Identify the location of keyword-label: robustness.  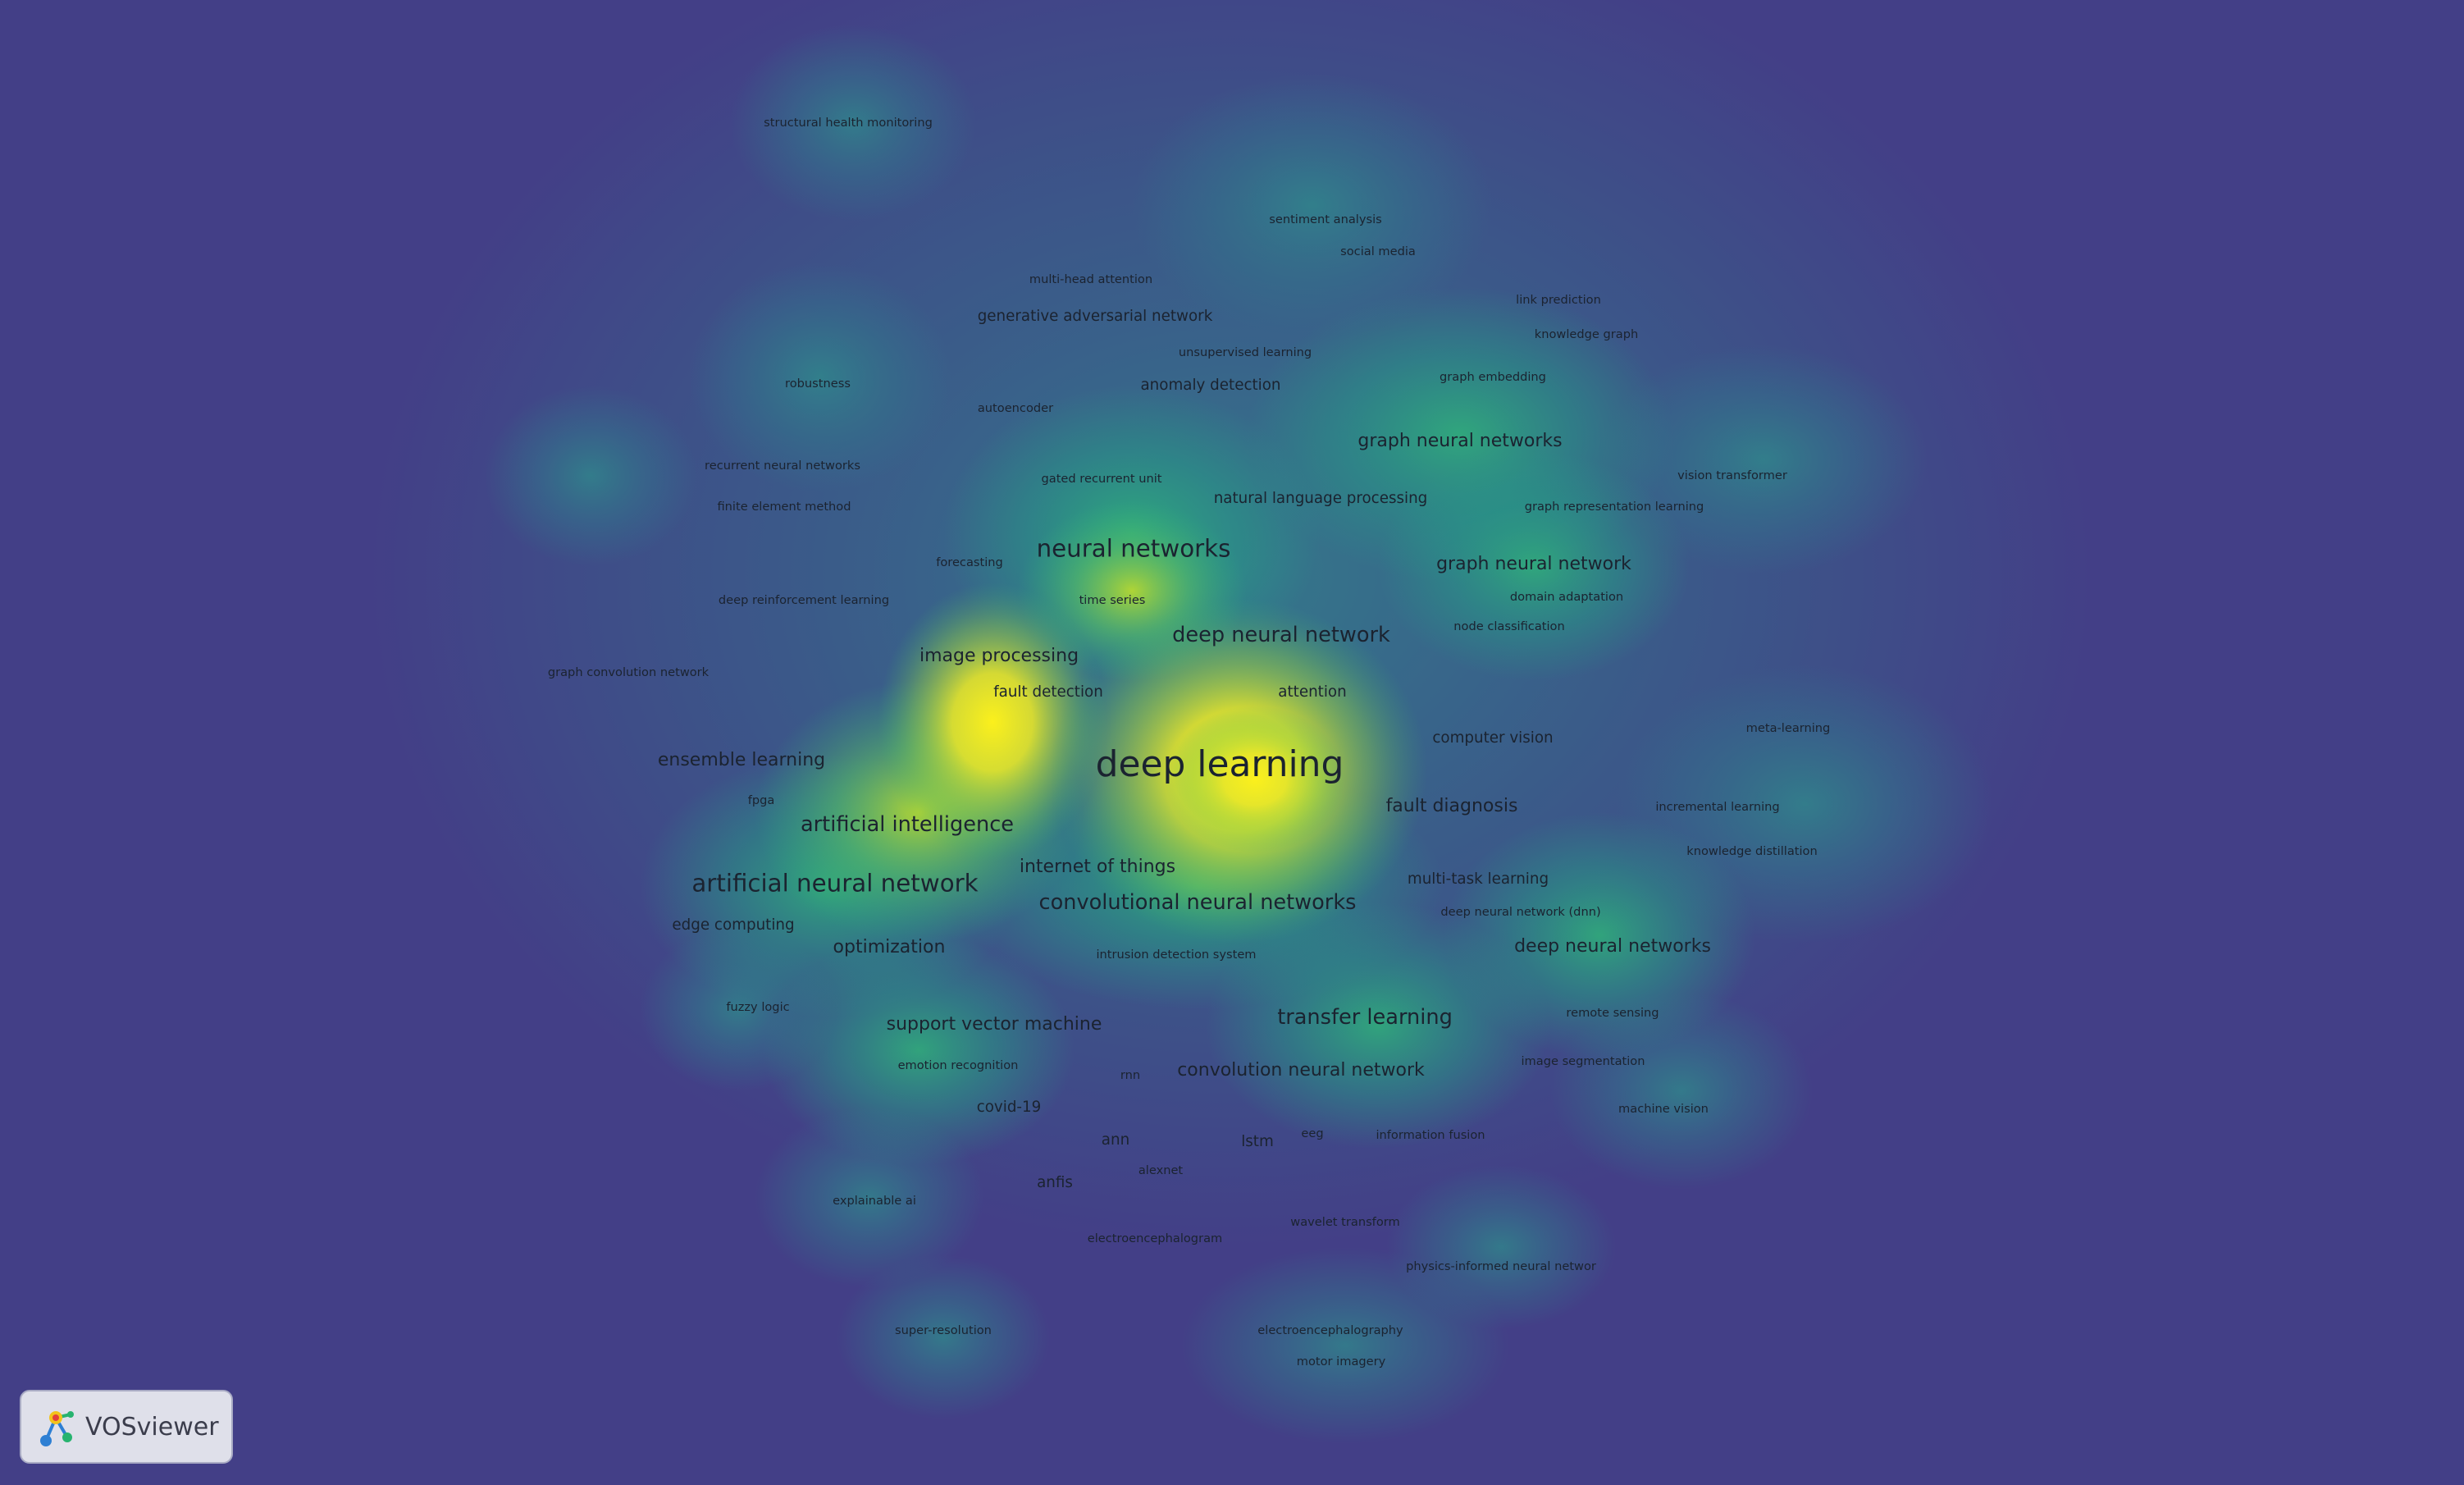
(818, 384).